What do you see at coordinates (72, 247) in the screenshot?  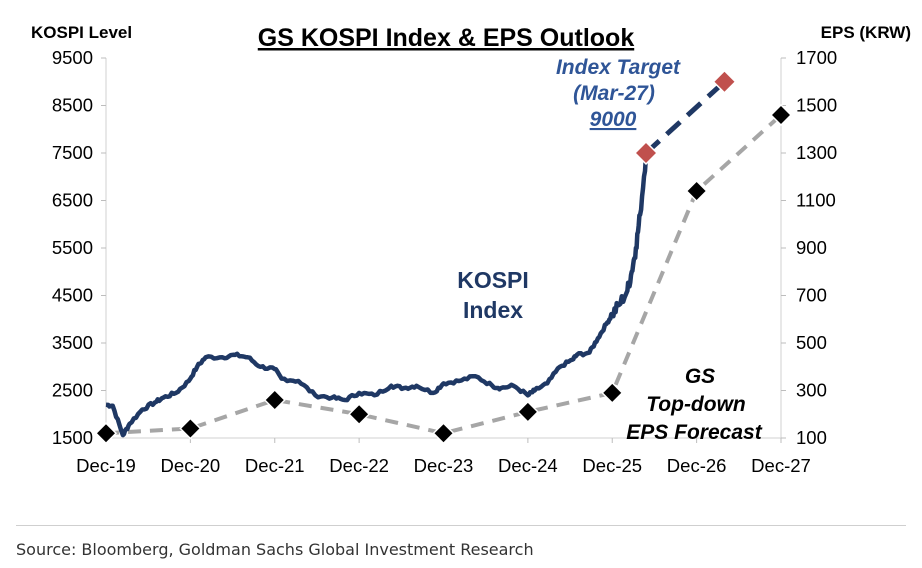 I see `left-tick-label: 5500` at bounding box center [72, 247].